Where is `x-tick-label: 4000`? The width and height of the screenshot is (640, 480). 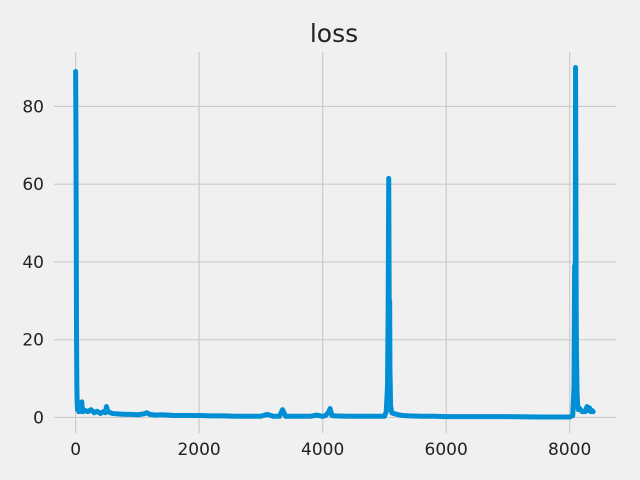
x-tick-label: 4000 is located at coordinates (322, 450).